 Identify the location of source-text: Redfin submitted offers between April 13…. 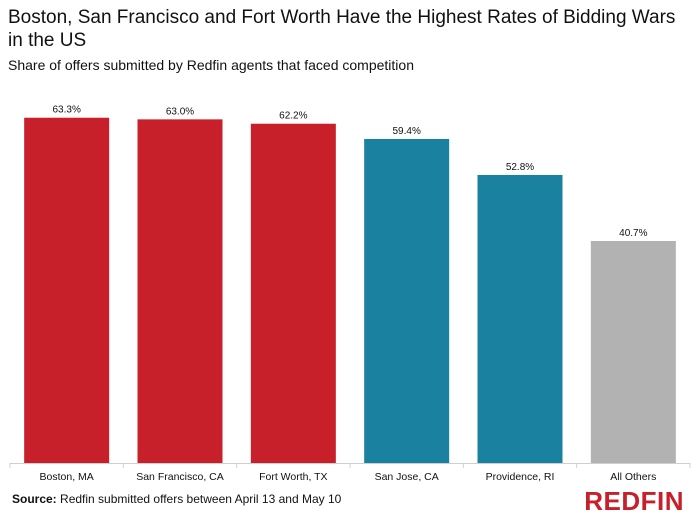
(201, 499).